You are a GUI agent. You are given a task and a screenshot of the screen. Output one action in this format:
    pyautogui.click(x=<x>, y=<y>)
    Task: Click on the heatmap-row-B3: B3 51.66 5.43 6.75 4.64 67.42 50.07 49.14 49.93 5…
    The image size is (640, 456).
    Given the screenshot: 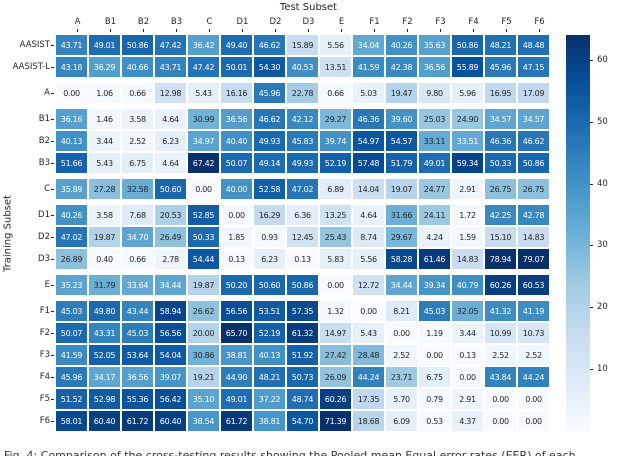 What is the action you would take?
    pyautogui.click(x=275, y=163)
    